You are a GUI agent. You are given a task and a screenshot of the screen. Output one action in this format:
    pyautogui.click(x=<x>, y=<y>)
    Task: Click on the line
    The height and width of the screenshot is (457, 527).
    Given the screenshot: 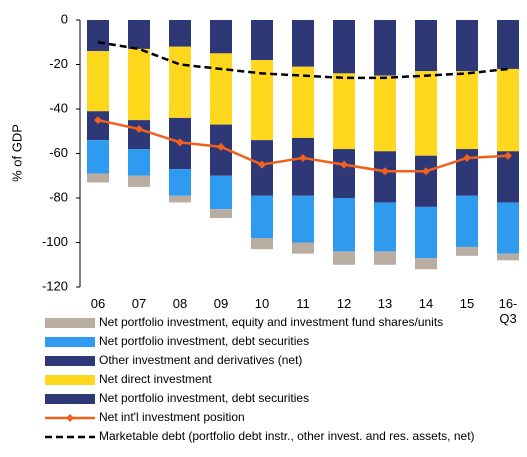 What is the action you would take?
    pyautogui.click(x=303, y=60)
    